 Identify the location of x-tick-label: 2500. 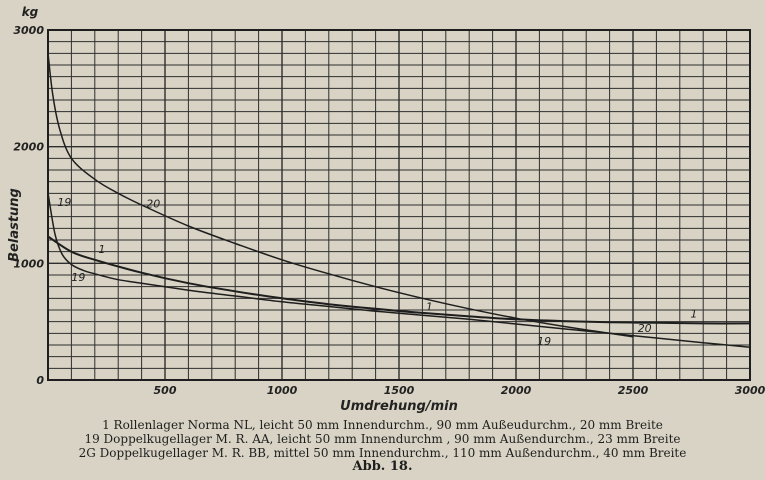
(633, 390).